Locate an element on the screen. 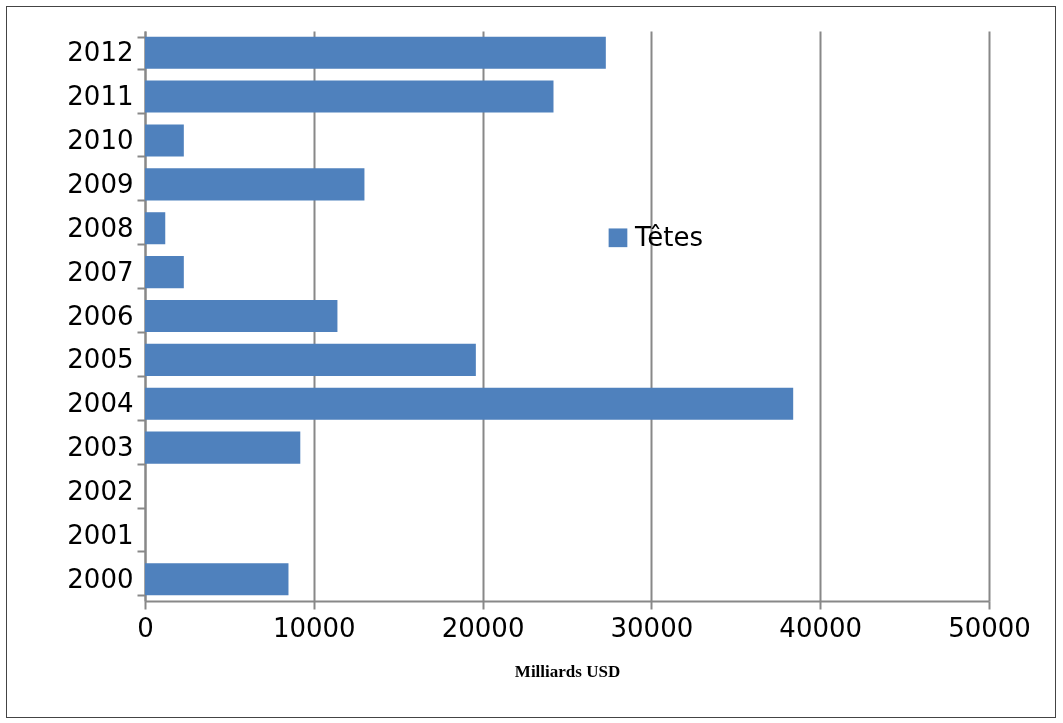  y-tick-label: 2005 is located at coordinates (100, 359).